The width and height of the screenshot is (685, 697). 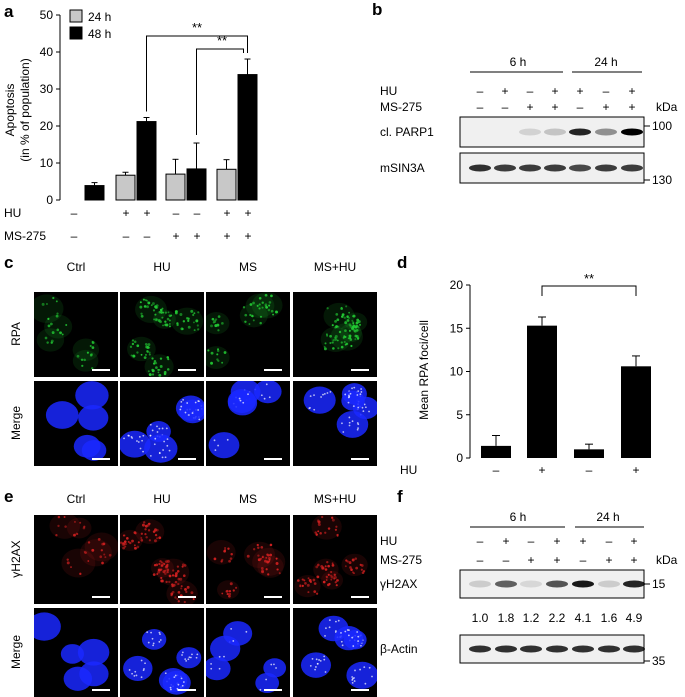 What do you see at coordinates (9, 262) in the screenshot?
I see `panel-c-label: c` at bounding box center [9, 262].